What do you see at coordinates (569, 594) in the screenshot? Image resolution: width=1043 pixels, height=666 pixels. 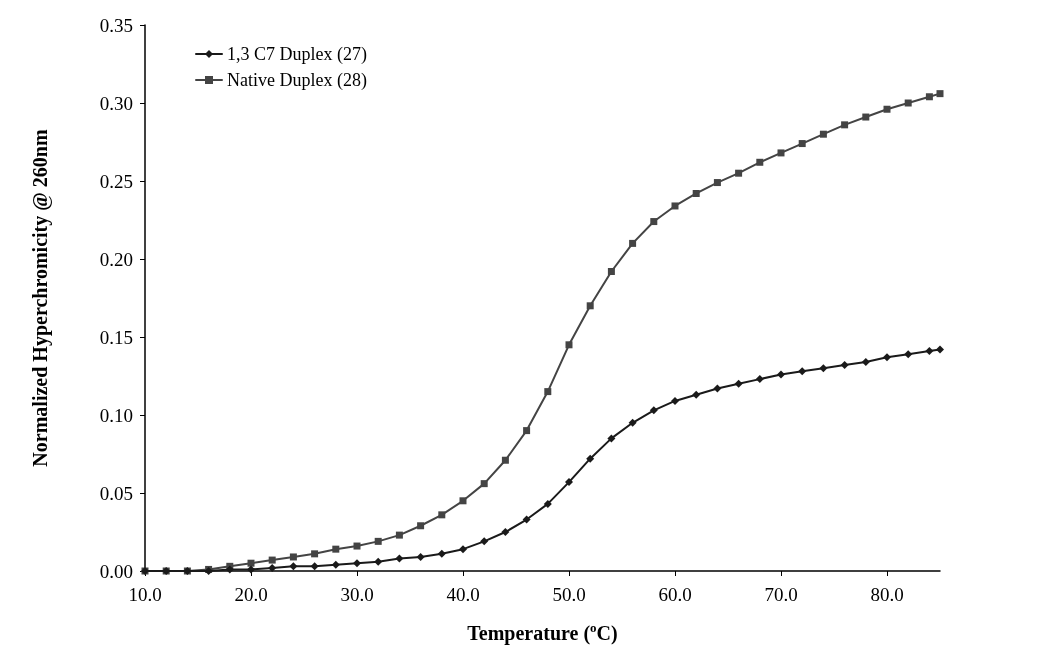 I see `x-tick-label: 50.0` at bounding box center [569, 594].